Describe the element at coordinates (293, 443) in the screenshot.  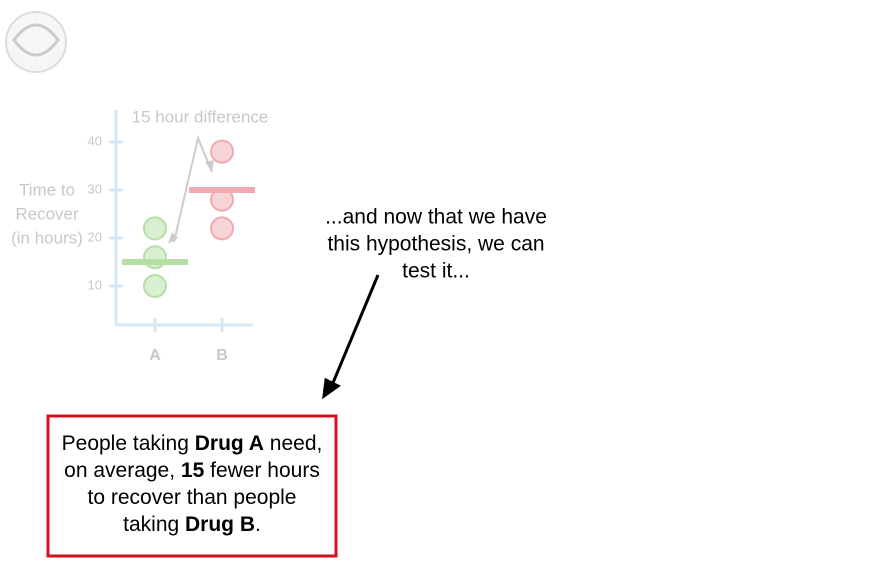
I see `hypothesis-text: need,` at that location.